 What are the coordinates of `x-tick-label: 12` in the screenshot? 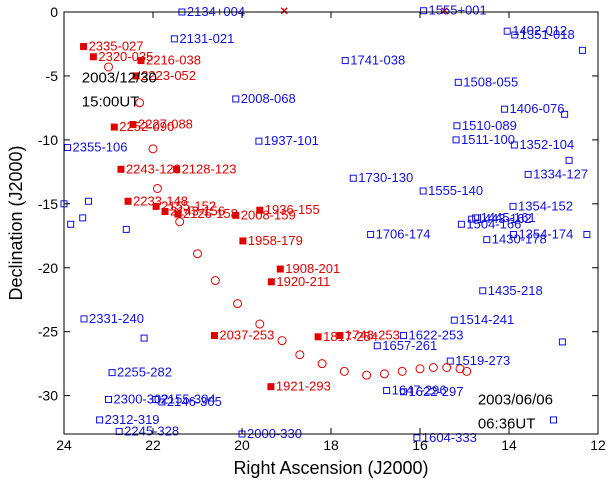 It's located at (598, 445).